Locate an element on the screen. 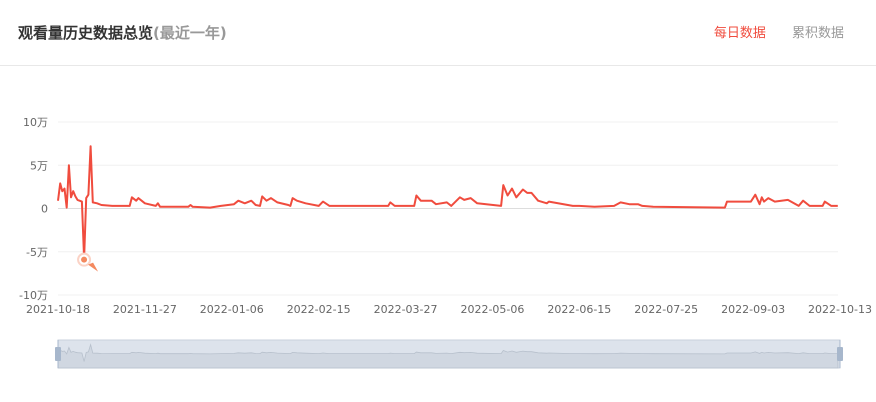 Image resolution: width=876 pixels, height=402 pixels. title-text: 观看量历史数据总览 is located at coordinates (86, 33).